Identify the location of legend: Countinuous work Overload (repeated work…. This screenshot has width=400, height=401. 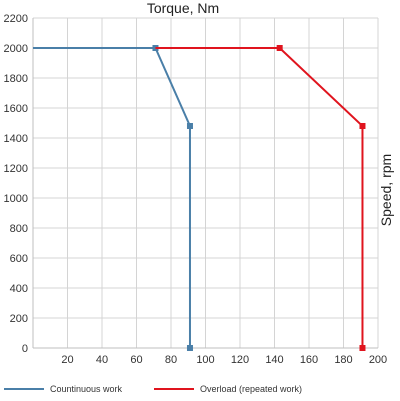
(200, 391).